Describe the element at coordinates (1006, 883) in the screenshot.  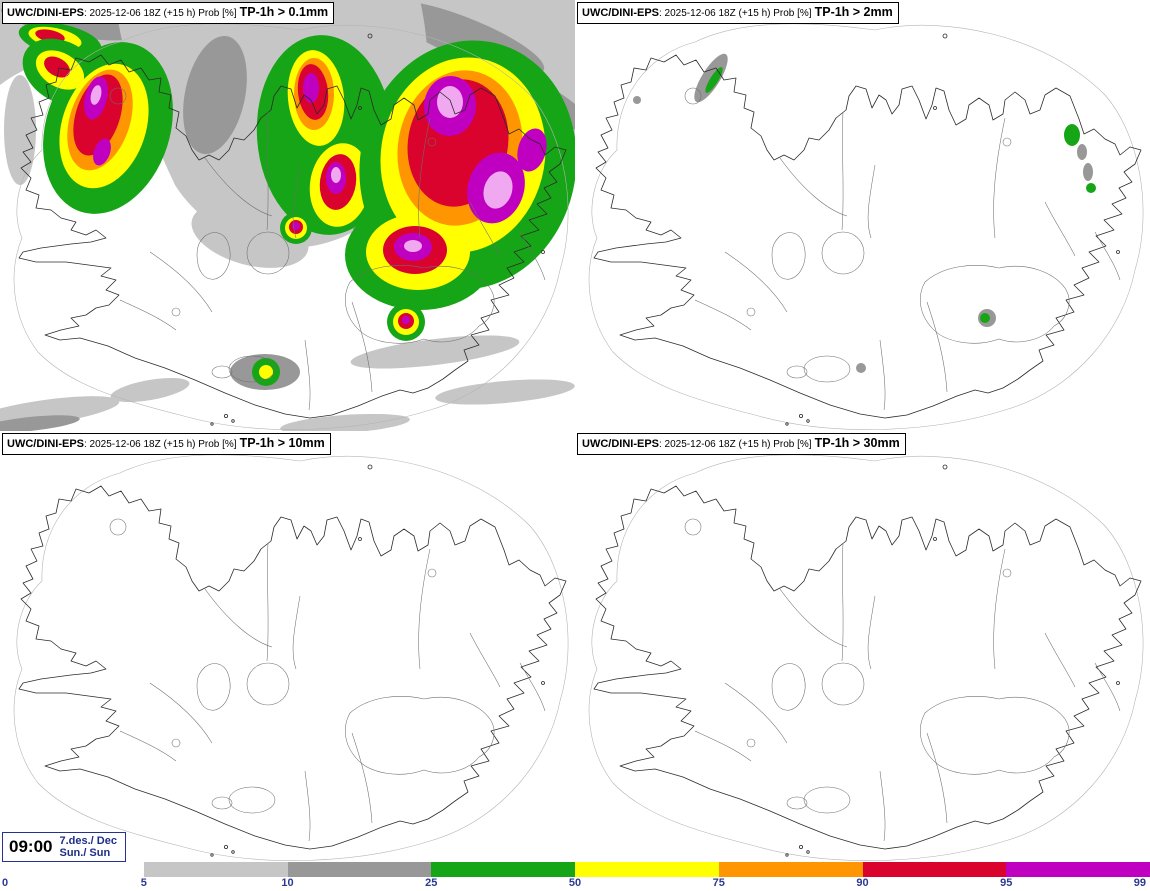
I see `colorbar-tick: 95` at that location.